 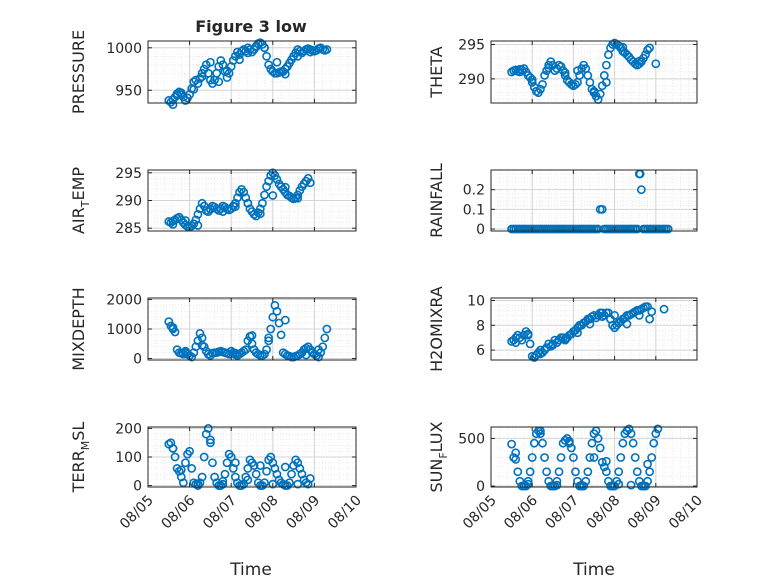 I want to click on series-markers, so click(x=239, y=200).